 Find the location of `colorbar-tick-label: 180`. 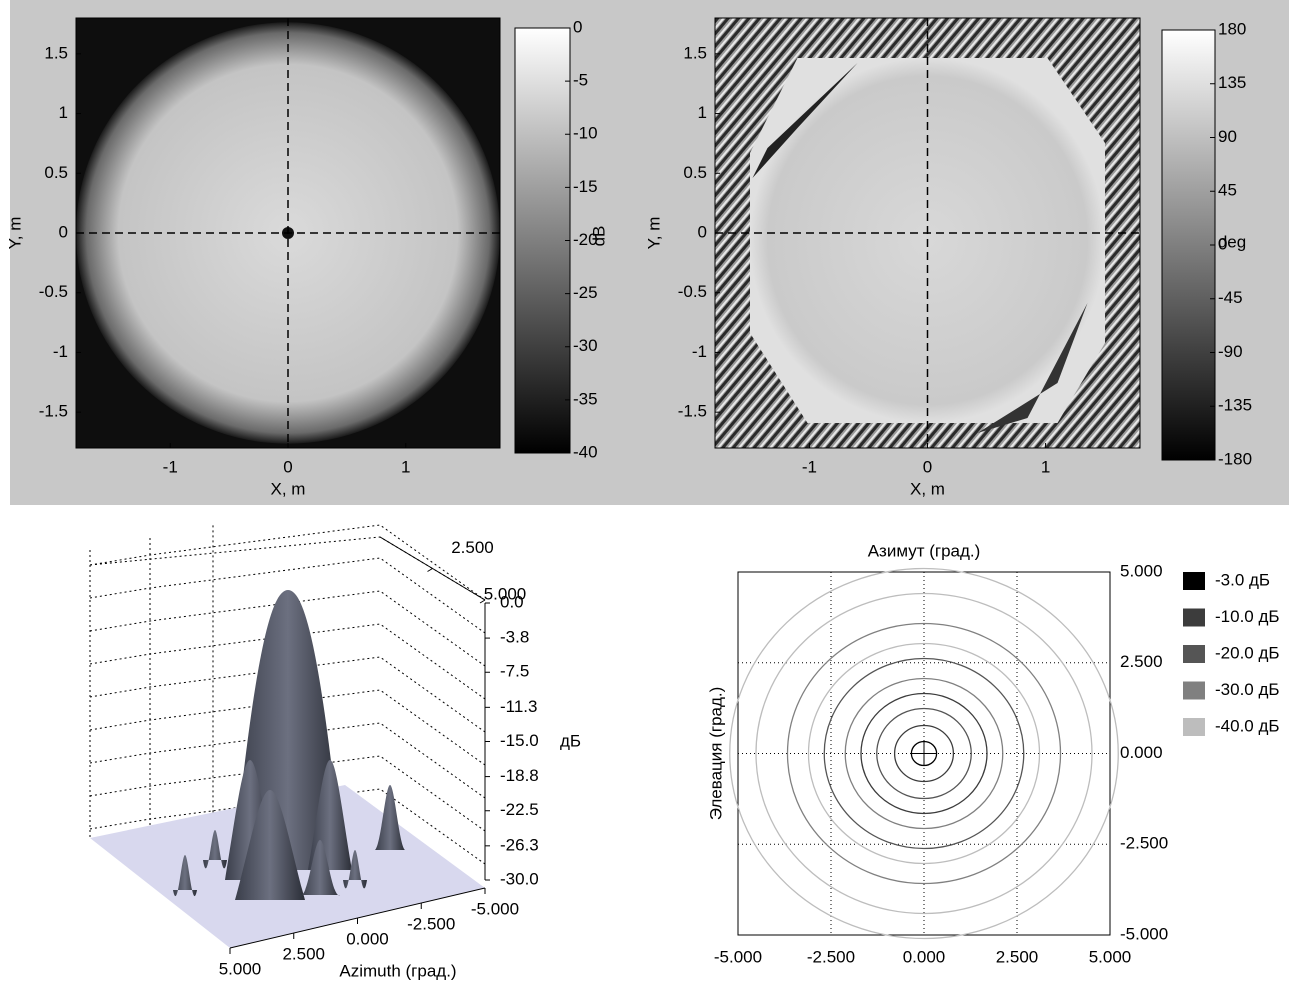

colorbar-tick-label: 180 is located at coordinates (1232, 28).